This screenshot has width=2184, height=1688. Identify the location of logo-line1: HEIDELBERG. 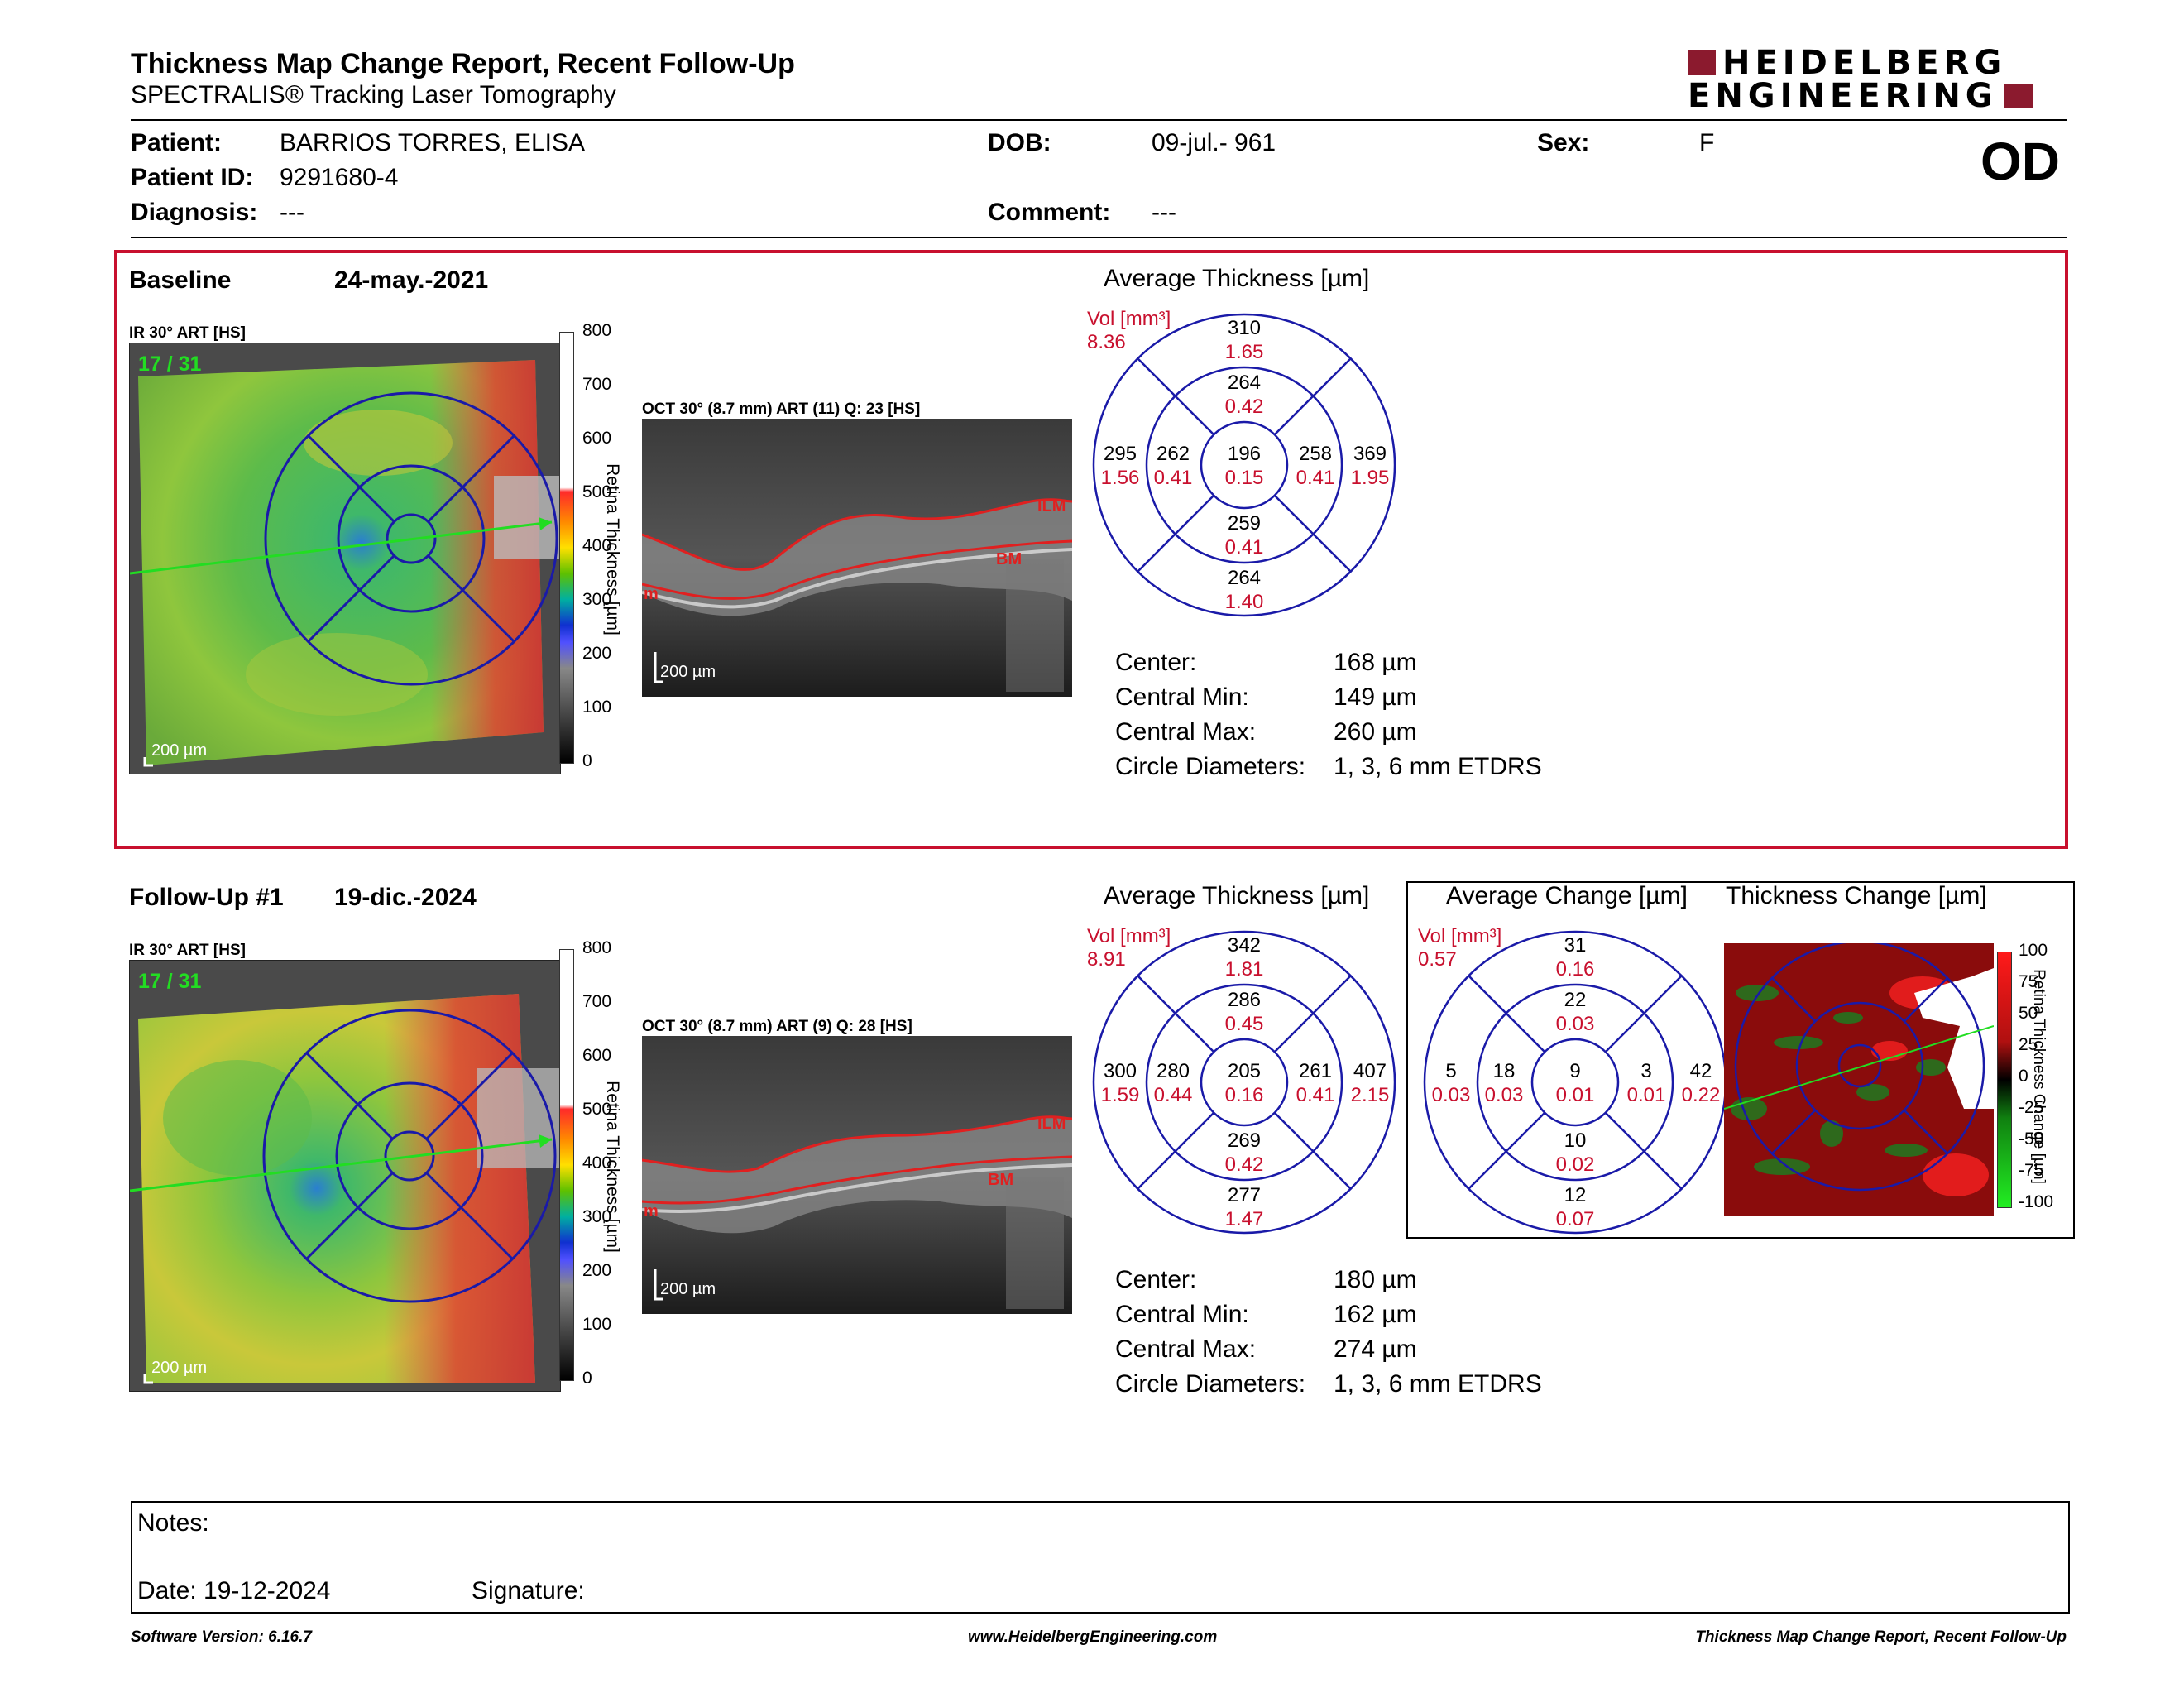
(1864, 63).